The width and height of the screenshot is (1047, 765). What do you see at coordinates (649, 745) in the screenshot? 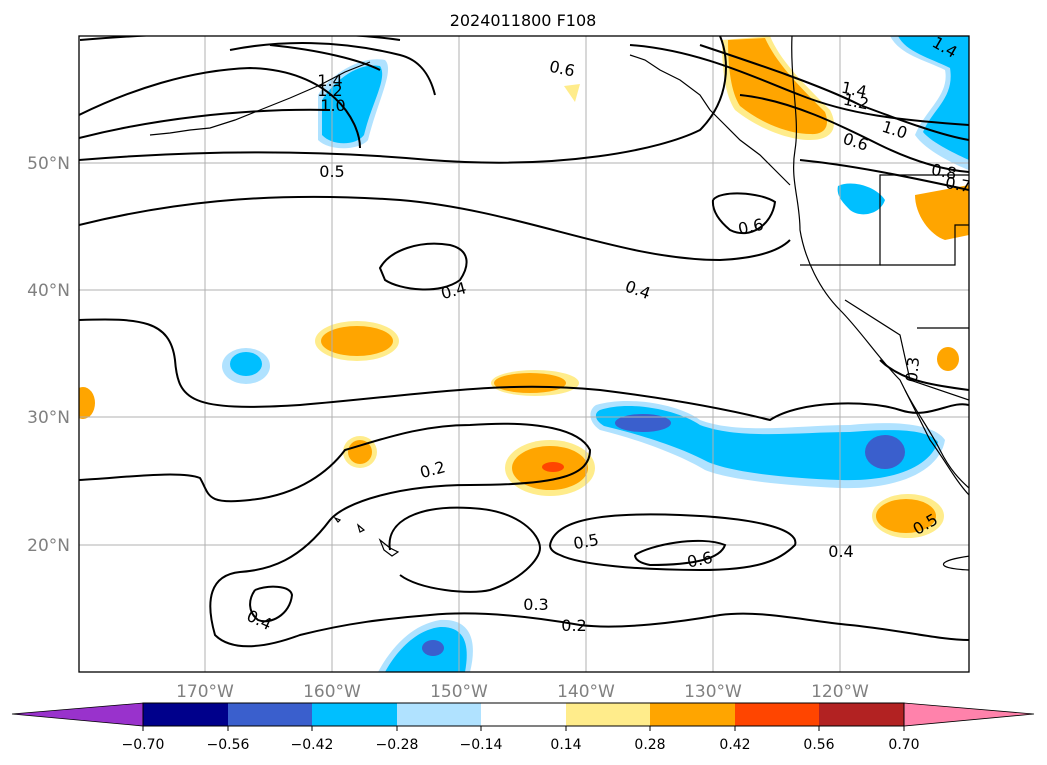
I see `colorbar-tick-label: 0.28` at bounding box center [649, 745].